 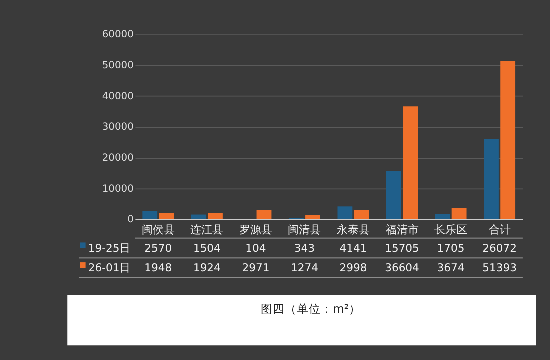 What do you see at coordinates (118, 128) in the screenshot?
I see `y-tick-label: 30000` at bounding box center [118, 128].